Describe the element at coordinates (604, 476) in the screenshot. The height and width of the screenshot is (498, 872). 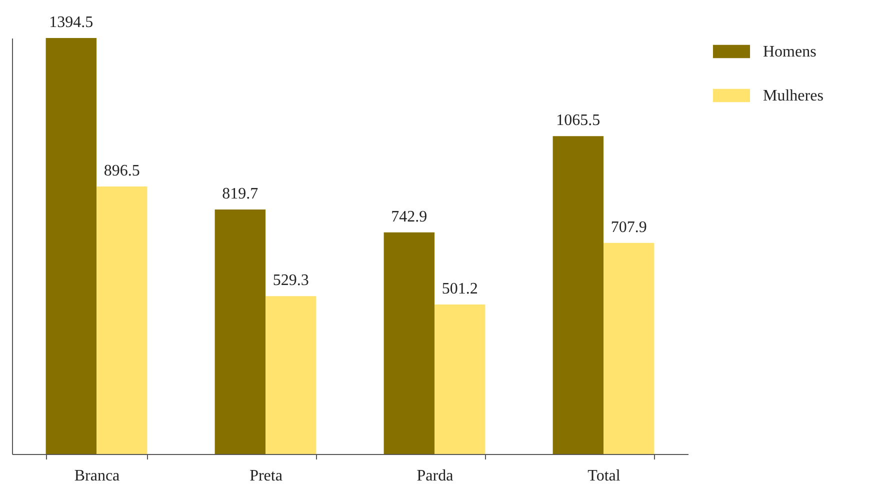
I see `x-tick-label: Total` at that location.